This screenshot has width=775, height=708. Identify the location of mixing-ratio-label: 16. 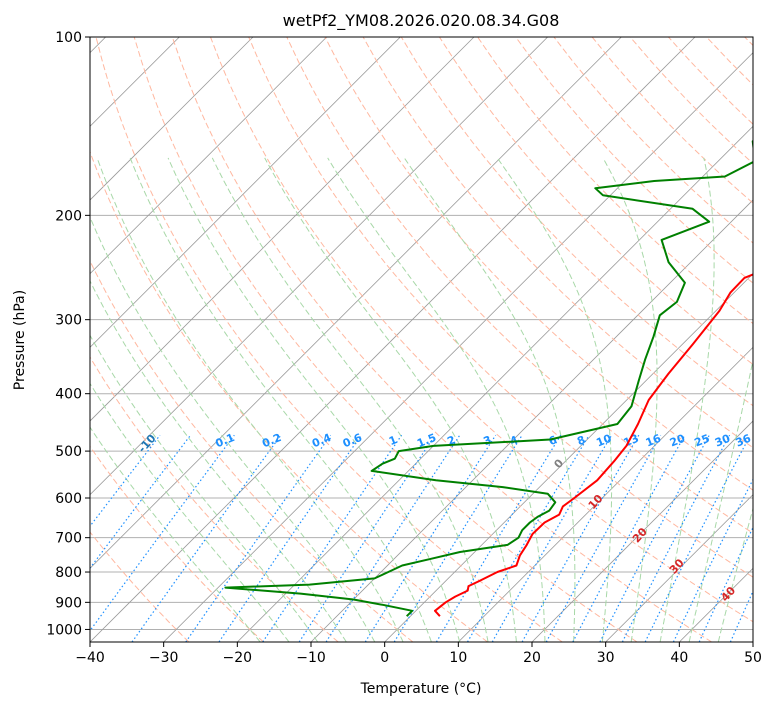
(653, 441).